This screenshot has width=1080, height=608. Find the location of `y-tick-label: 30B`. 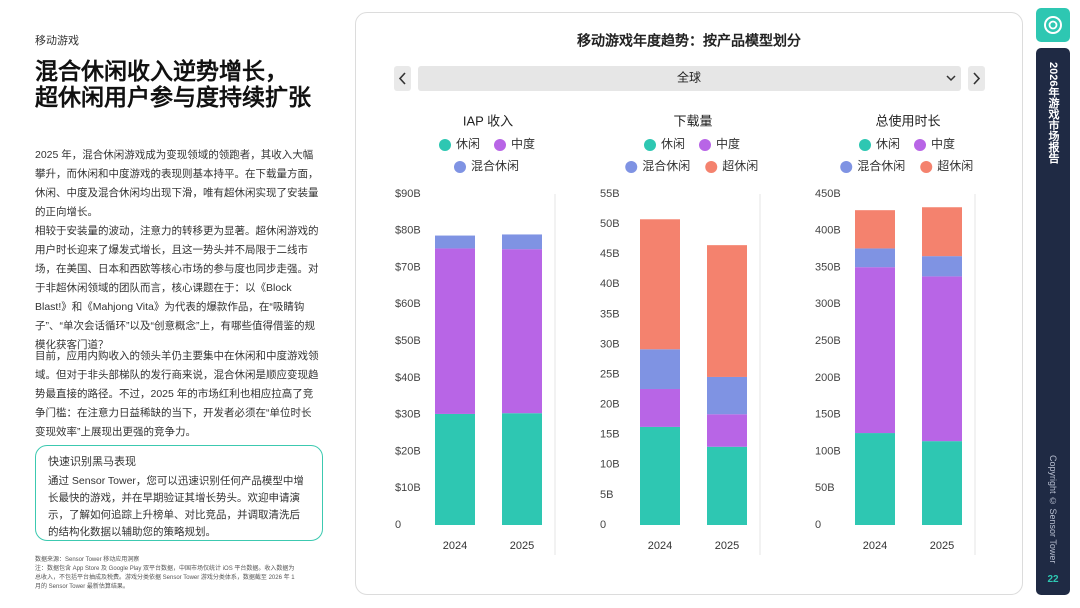

y-tick-label: 30B is located at coordinates (610, 344).